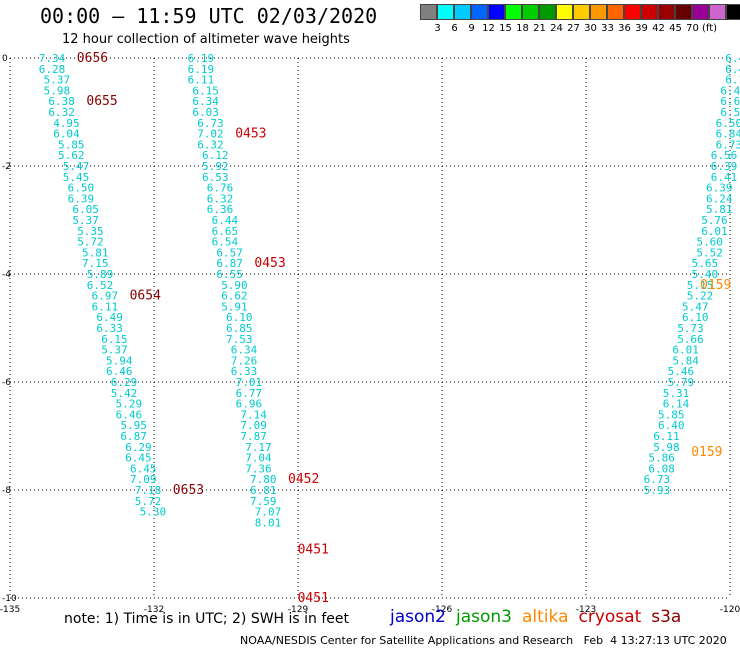 The image size is (740, 650). I want to click on pass-time-label: 0159, so click(715, 285).